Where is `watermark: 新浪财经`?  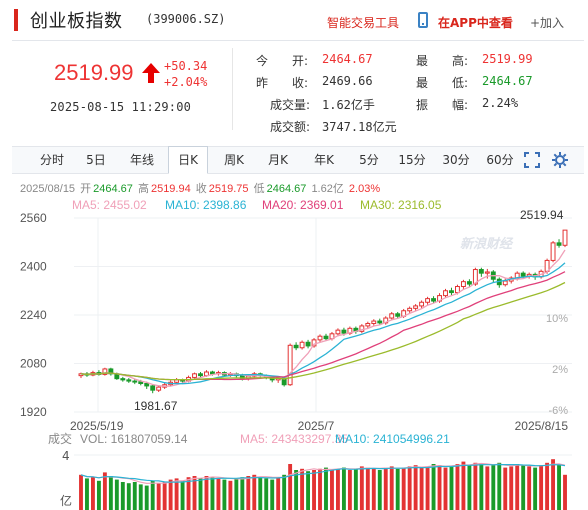
watermark: 新浪财经 is located at coordinates (486, 244).